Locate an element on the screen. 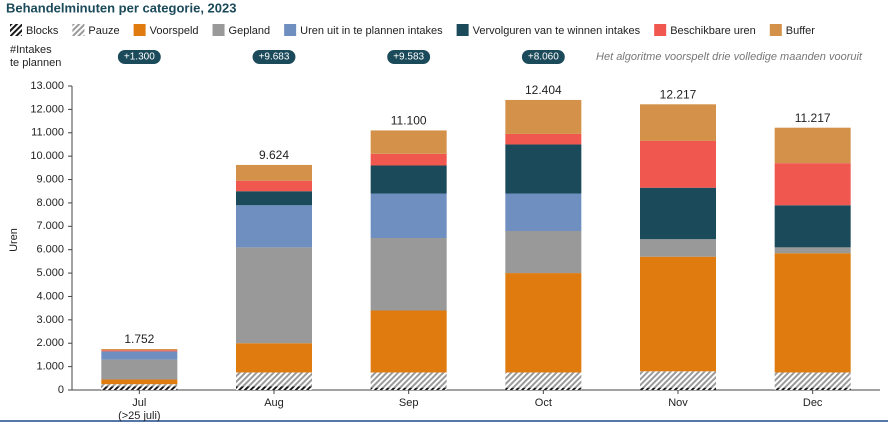 The height and width of the screenshot is (425, 888). intake-badge: +9.683 is located at coordinates (274, 57).